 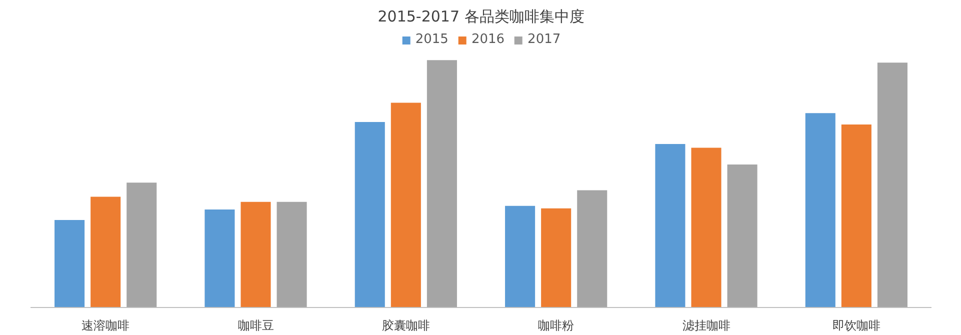 I want to click on x-tick-label: 速溶咖啡, so click(x=106, y=325).